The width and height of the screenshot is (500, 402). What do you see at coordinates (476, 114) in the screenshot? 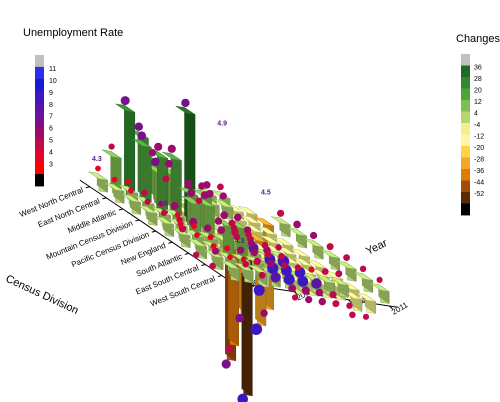
I see `bar-colorbar-tick: 4` at bounding box center [476, 114].